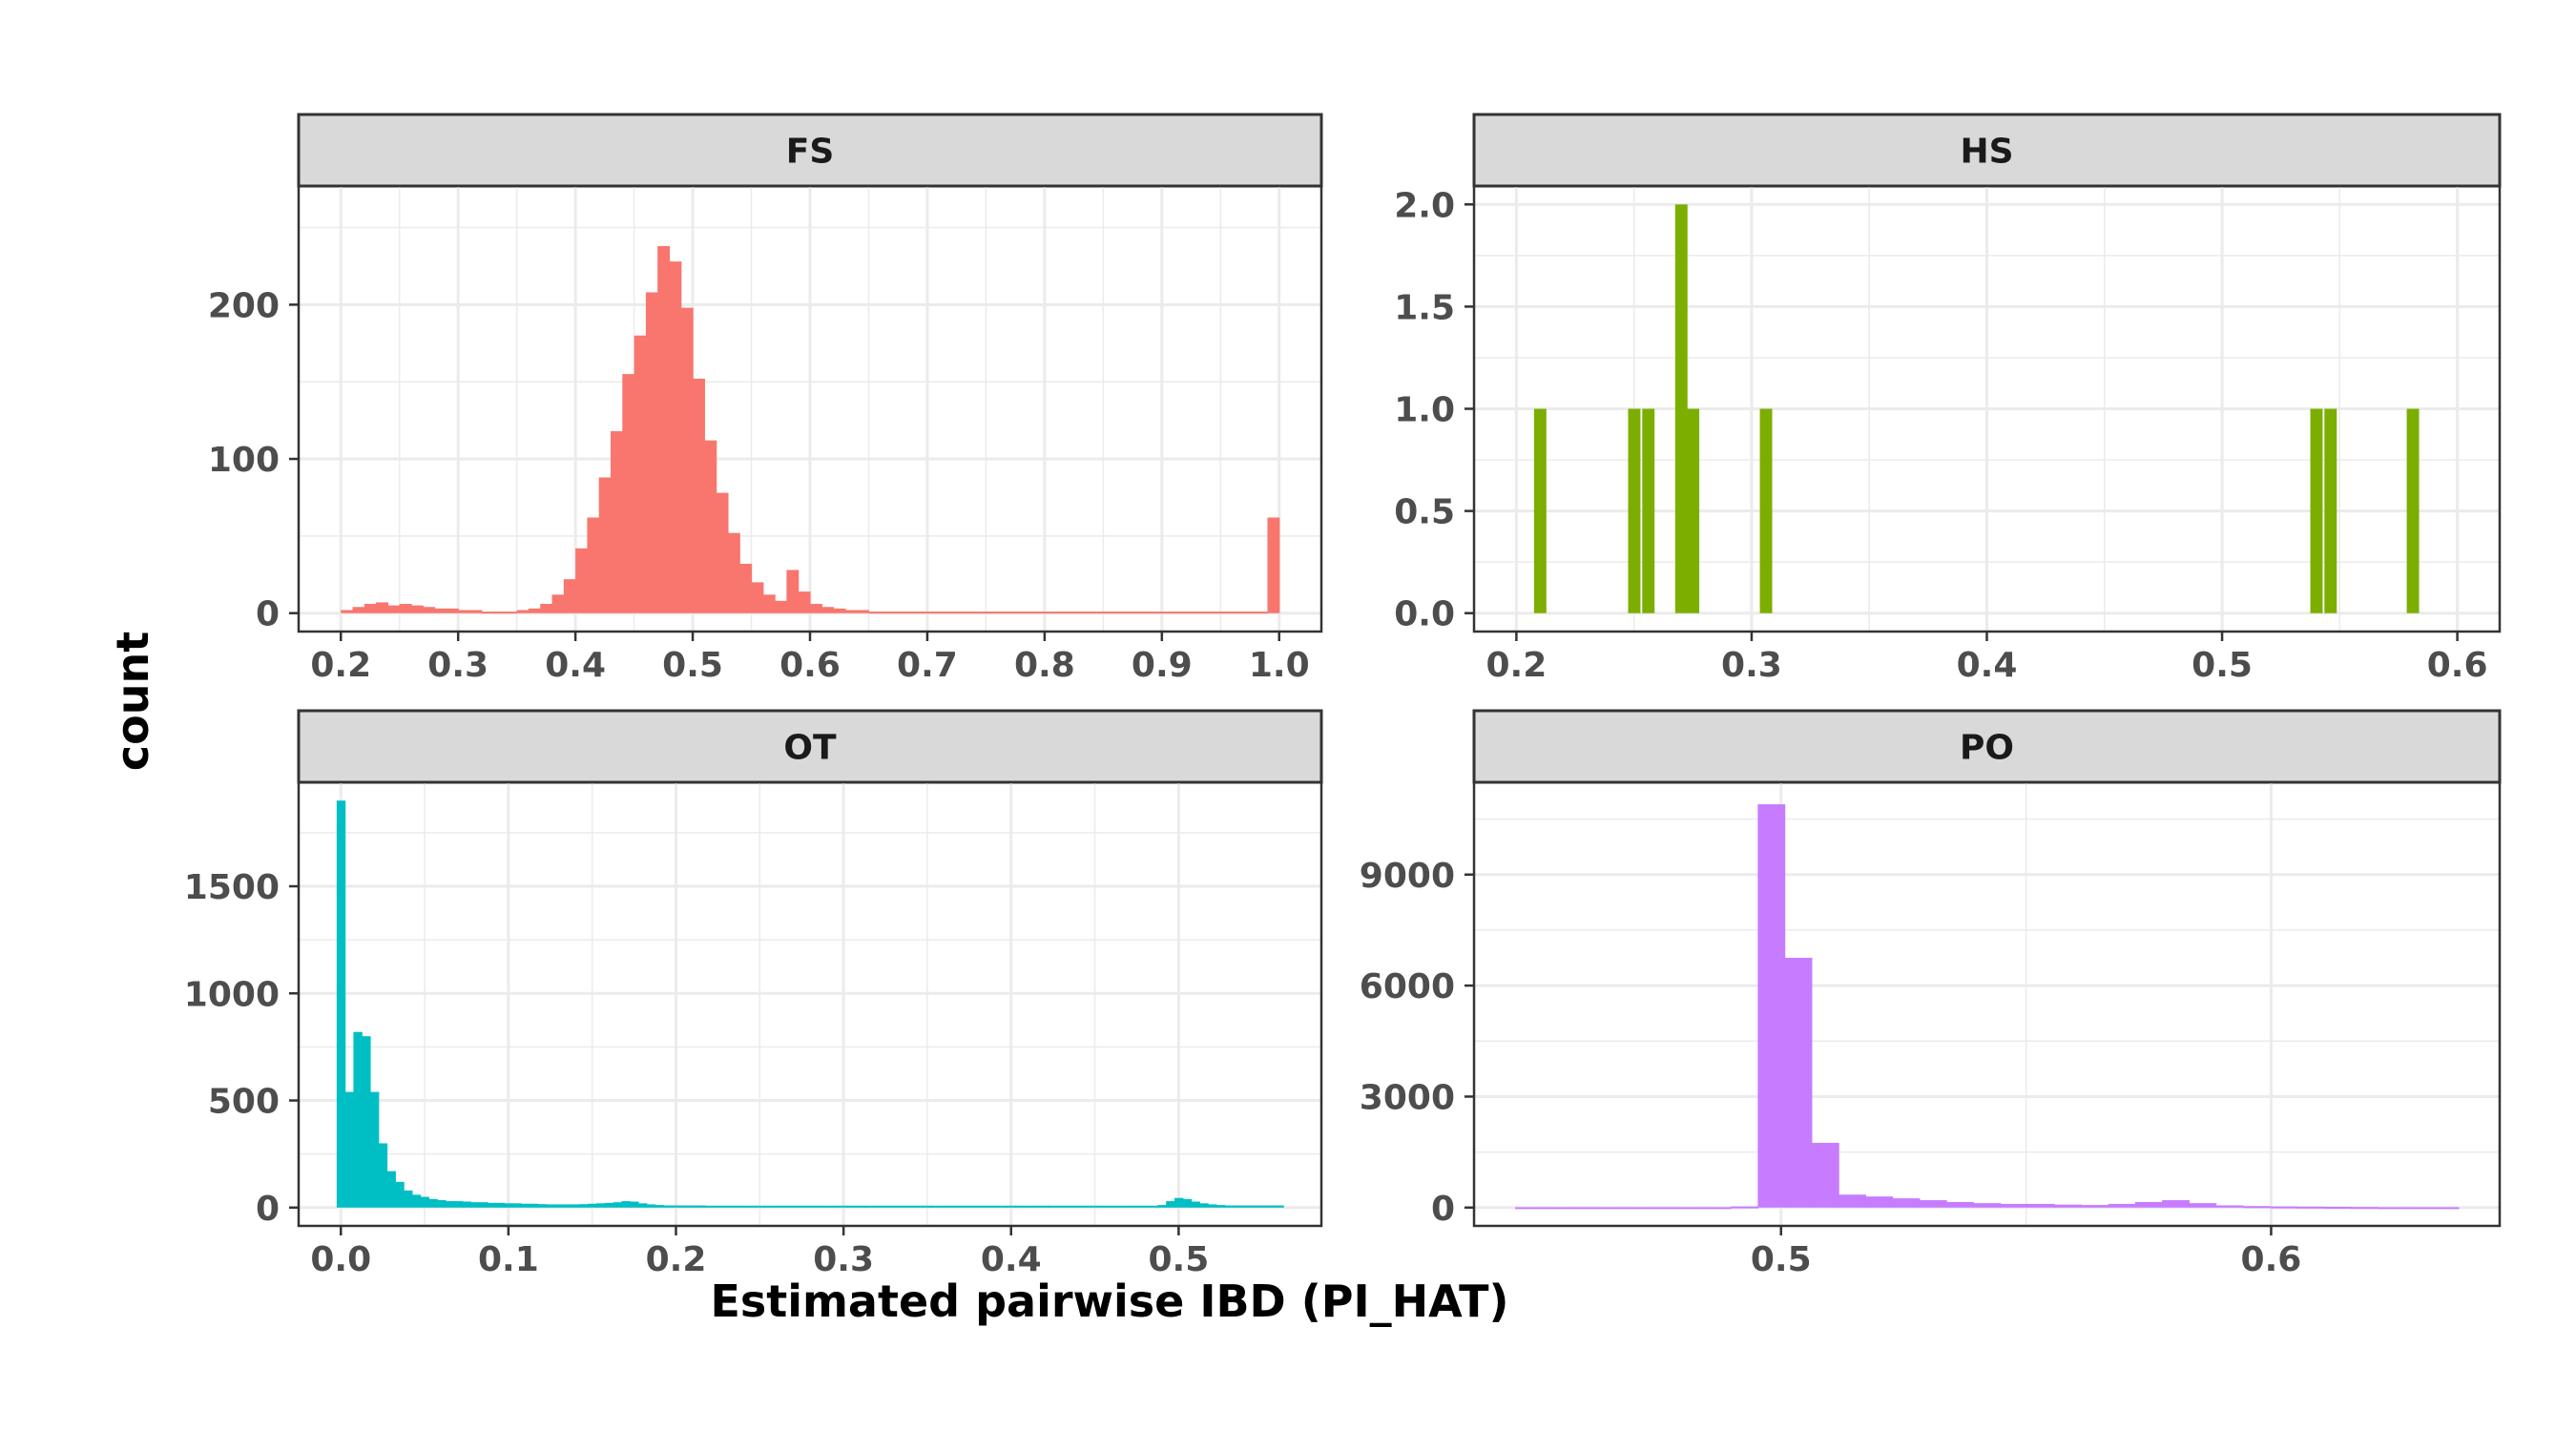 The height and width of the screenshot is (1431, 2576). What do you see at coordinates (1407, 876) in the screenshot?
I see `y-tick-label: 9000` at bounding box center [1407, 876].